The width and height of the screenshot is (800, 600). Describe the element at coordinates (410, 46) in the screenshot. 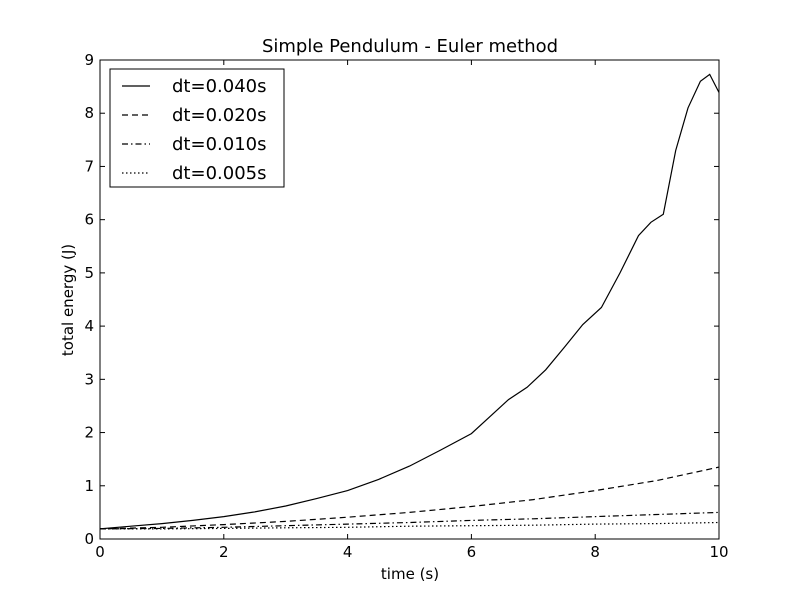

I see `chart-title: Simple Pendulum - Euler method` at that location.